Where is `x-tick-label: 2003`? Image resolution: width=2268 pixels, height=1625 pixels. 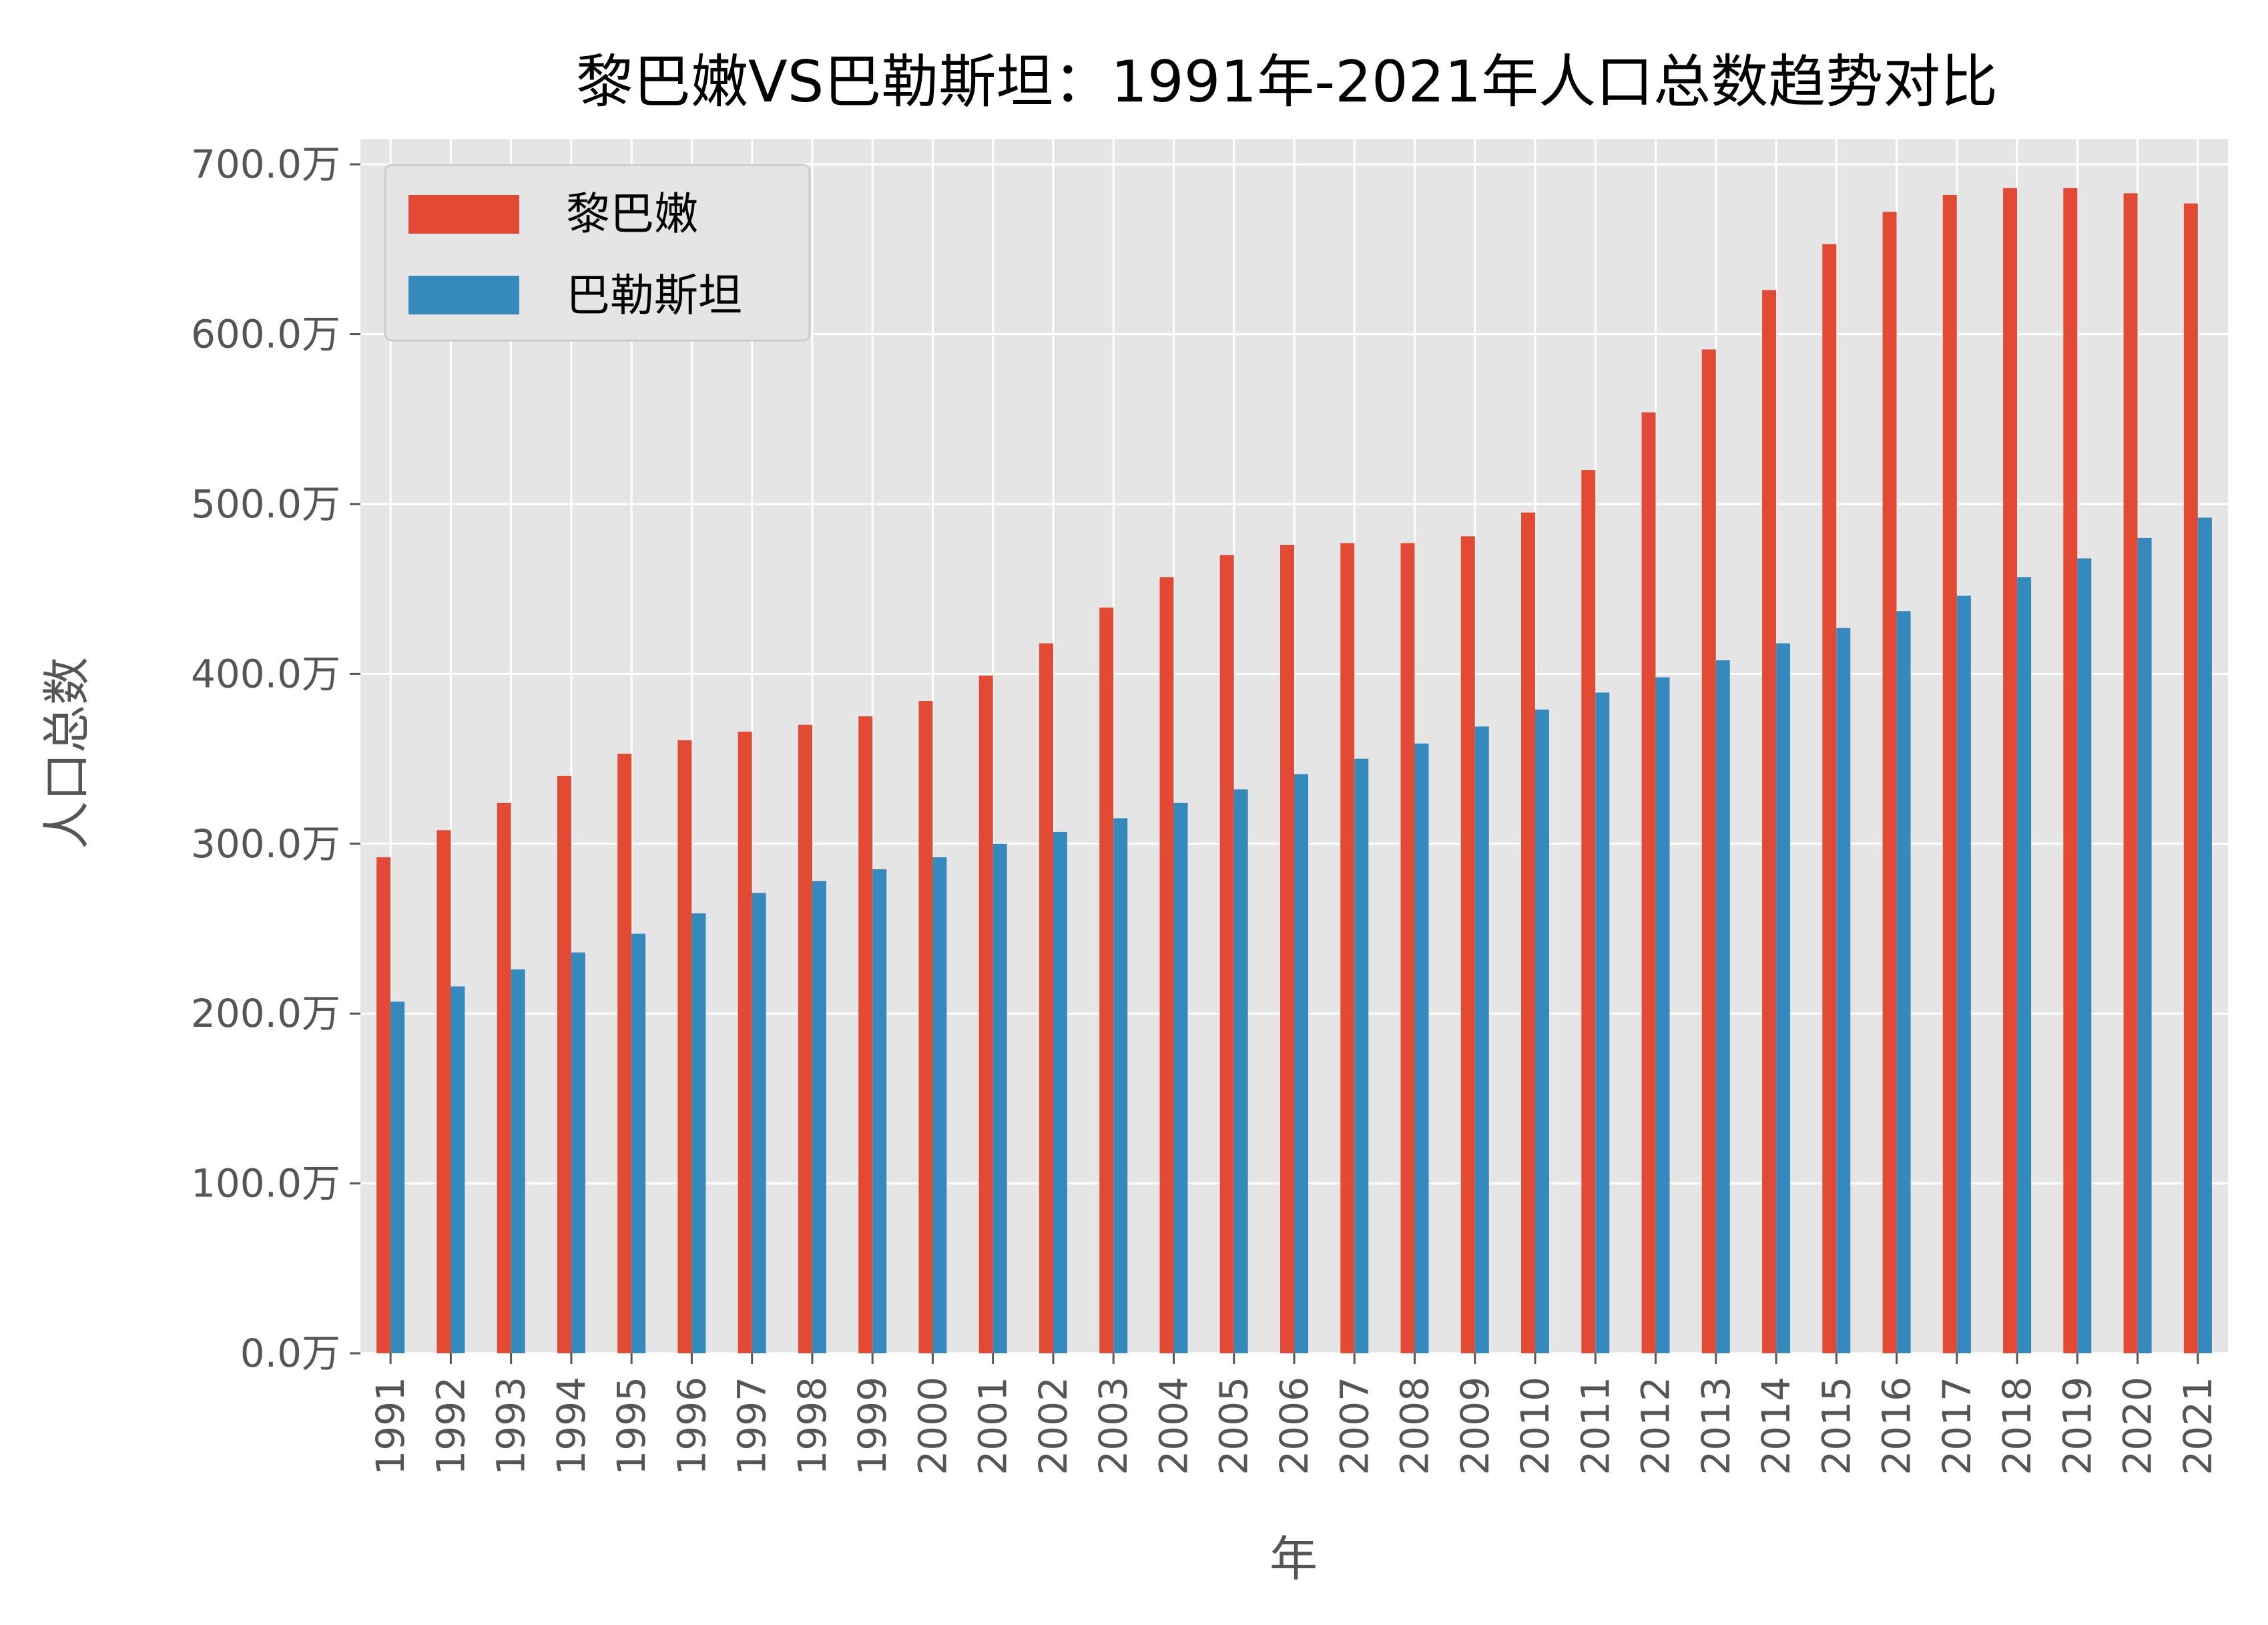
x-tick-label: 2003 is located at coordinates (1113, 1426).